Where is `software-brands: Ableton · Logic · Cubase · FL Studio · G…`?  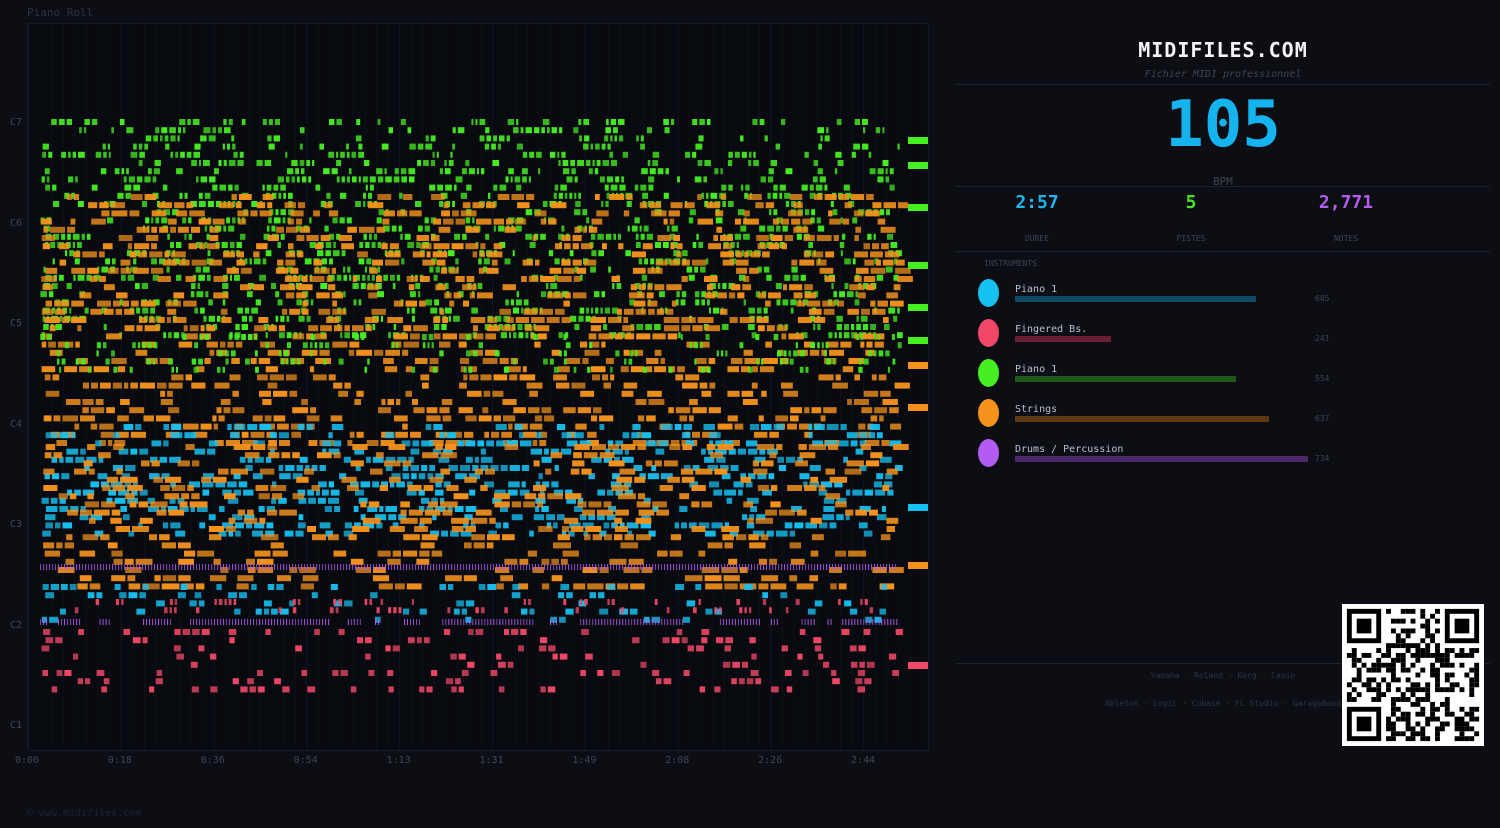
software-brands: Ableton · Logic · Cubase · FL Studio · G… is located at coordinates (1222, 703).